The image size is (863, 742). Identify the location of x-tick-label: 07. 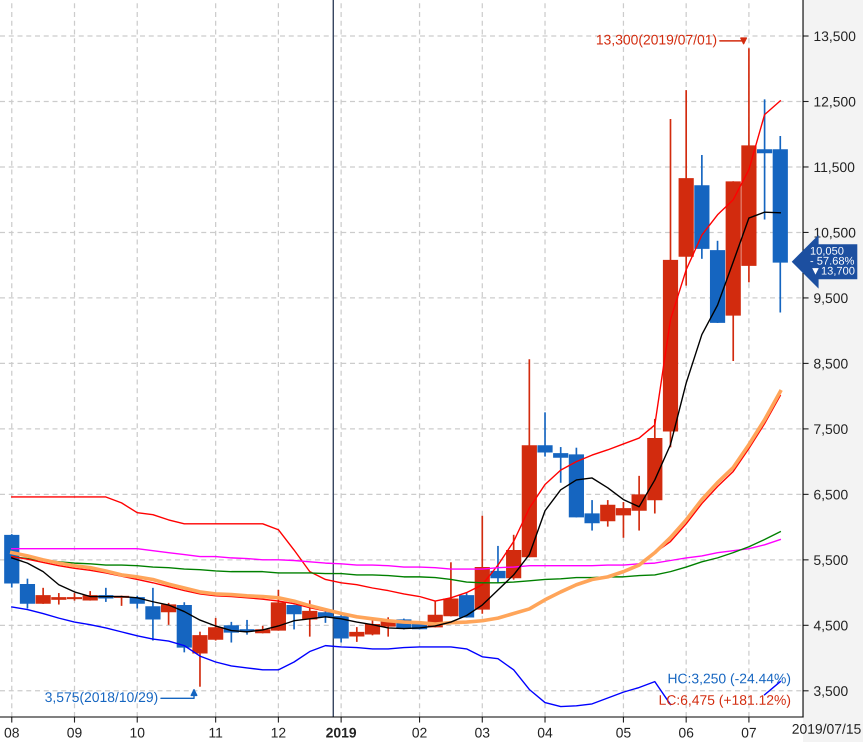
(749, 733).